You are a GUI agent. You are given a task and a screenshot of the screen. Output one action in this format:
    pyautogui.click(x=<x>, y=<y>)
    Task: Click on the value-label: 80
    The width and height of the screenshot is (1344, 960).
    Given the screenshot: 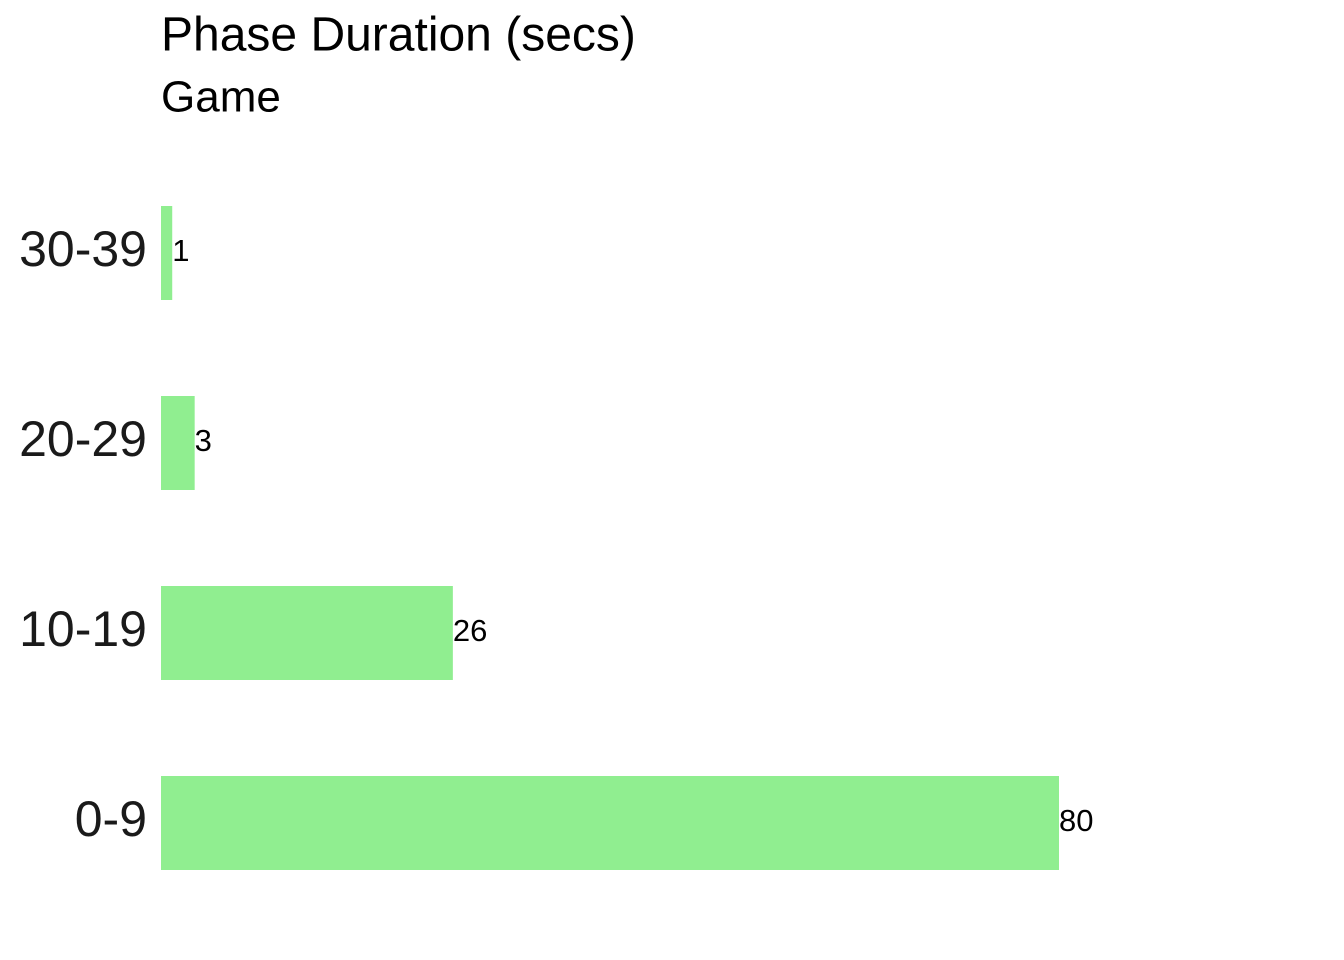 What is the action you would take?
    pyautogui.click(x=1076, y=820)
    